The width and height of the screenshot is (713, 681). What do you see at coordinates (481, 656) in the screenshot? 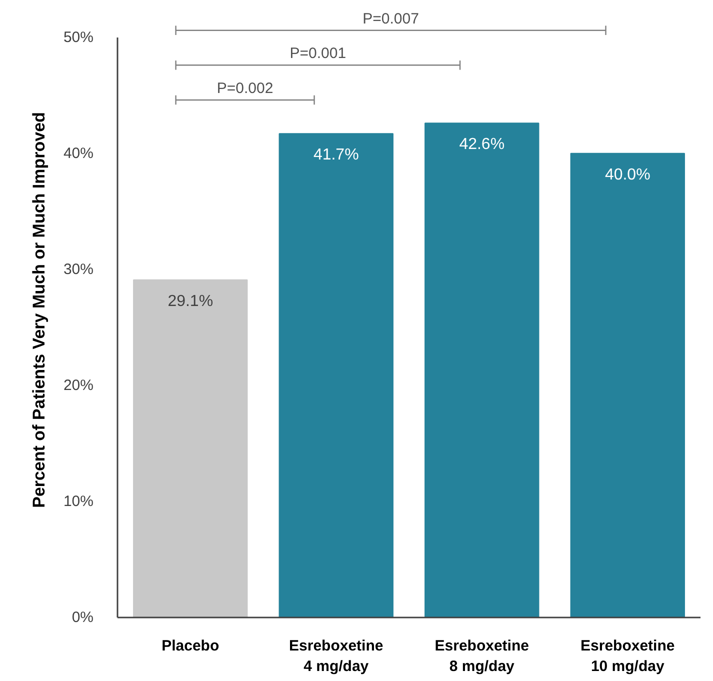
I see `x-tick-label: Esreboxetine 8 mg/day` at bounding box center [481, 656].